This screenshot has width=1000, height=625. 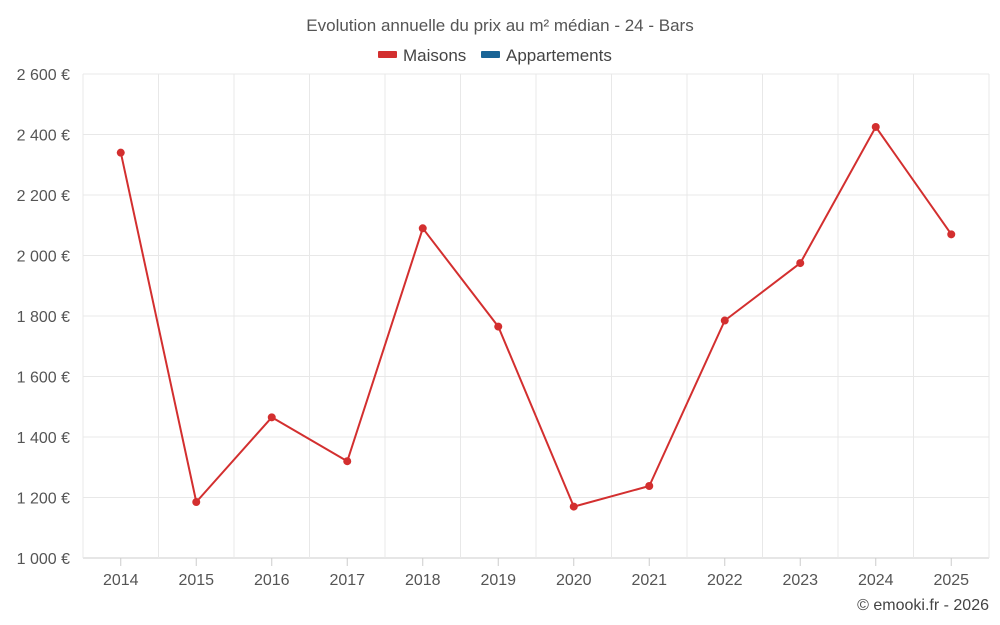 I want to click on y-tick-label: 1 200 €, so click(x=43, y=499).